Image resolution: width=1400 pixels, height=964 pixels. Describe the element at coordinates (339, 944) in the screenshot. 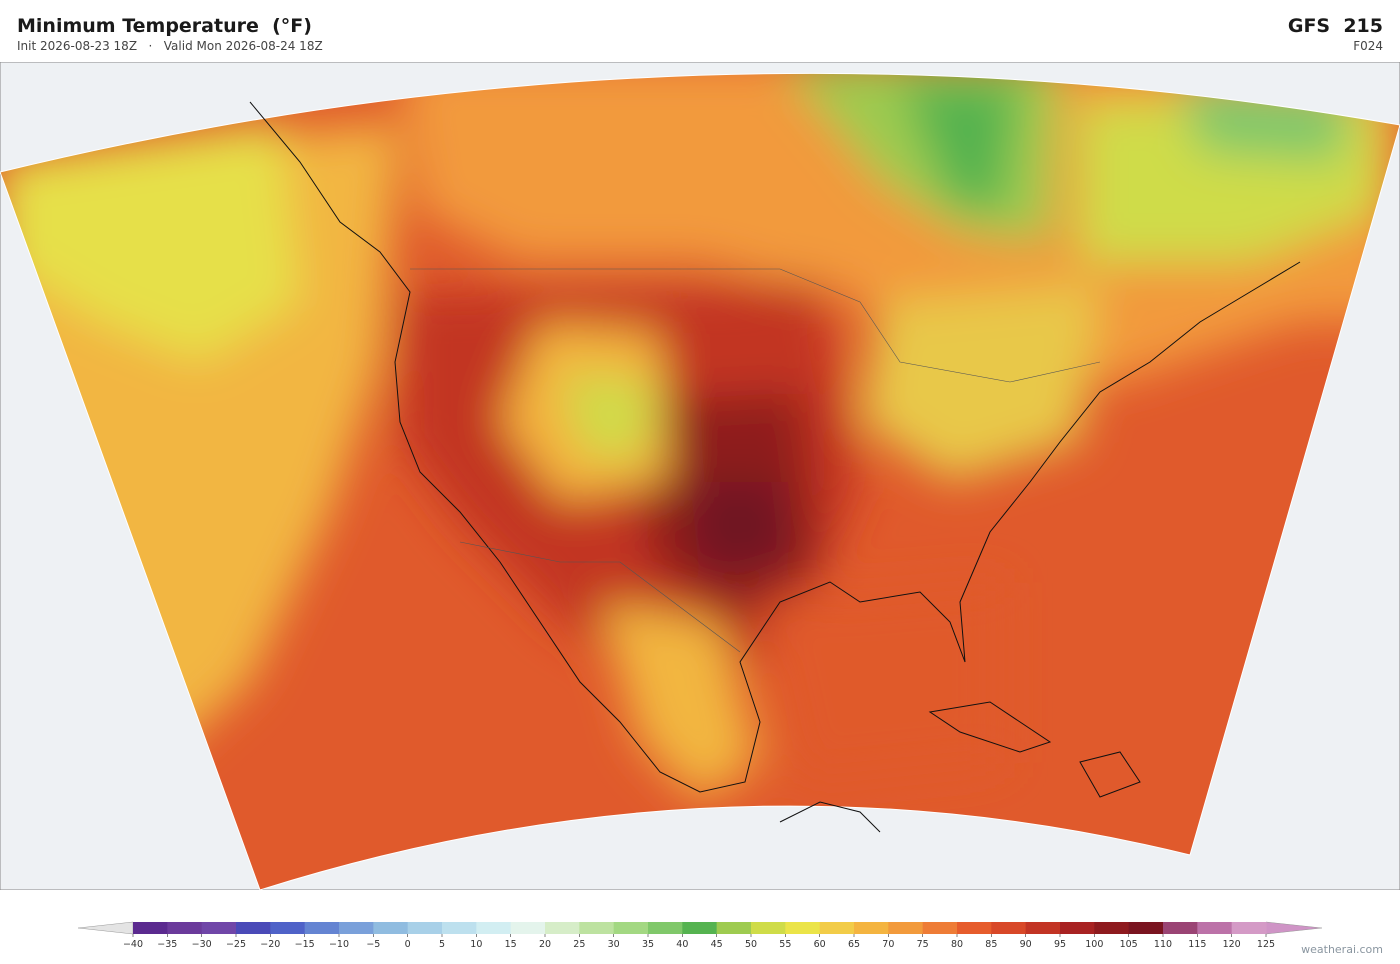

I see `colorbar-tick-label: −10` at that location.